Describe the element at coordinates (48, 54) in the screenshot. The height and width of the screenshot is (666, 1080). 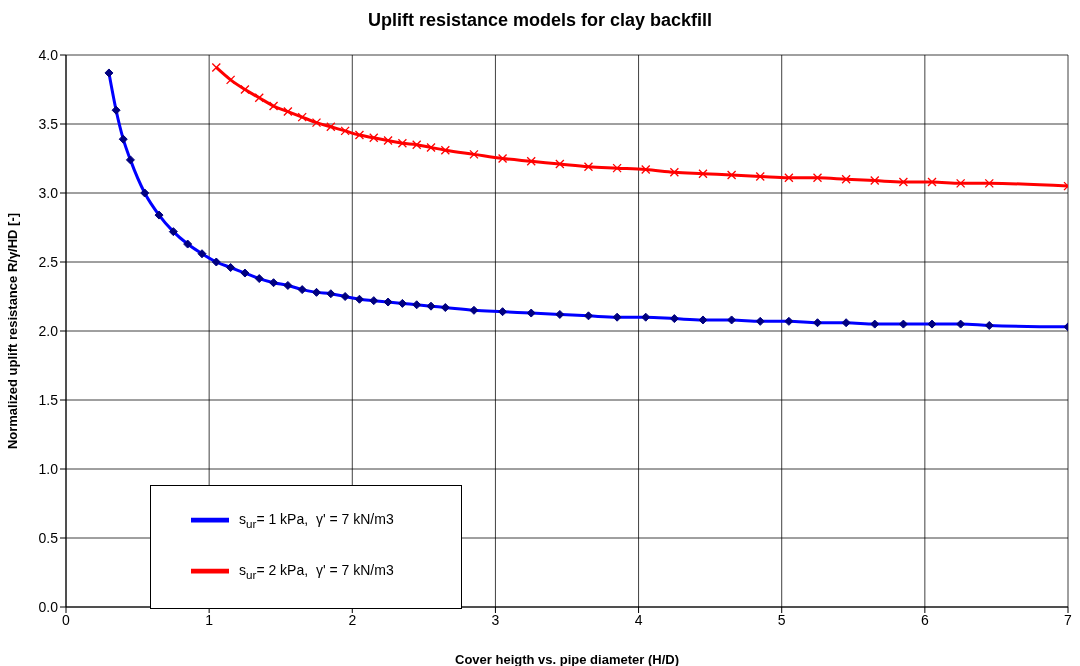
I see `y-tick-label: 4.0` at that location.